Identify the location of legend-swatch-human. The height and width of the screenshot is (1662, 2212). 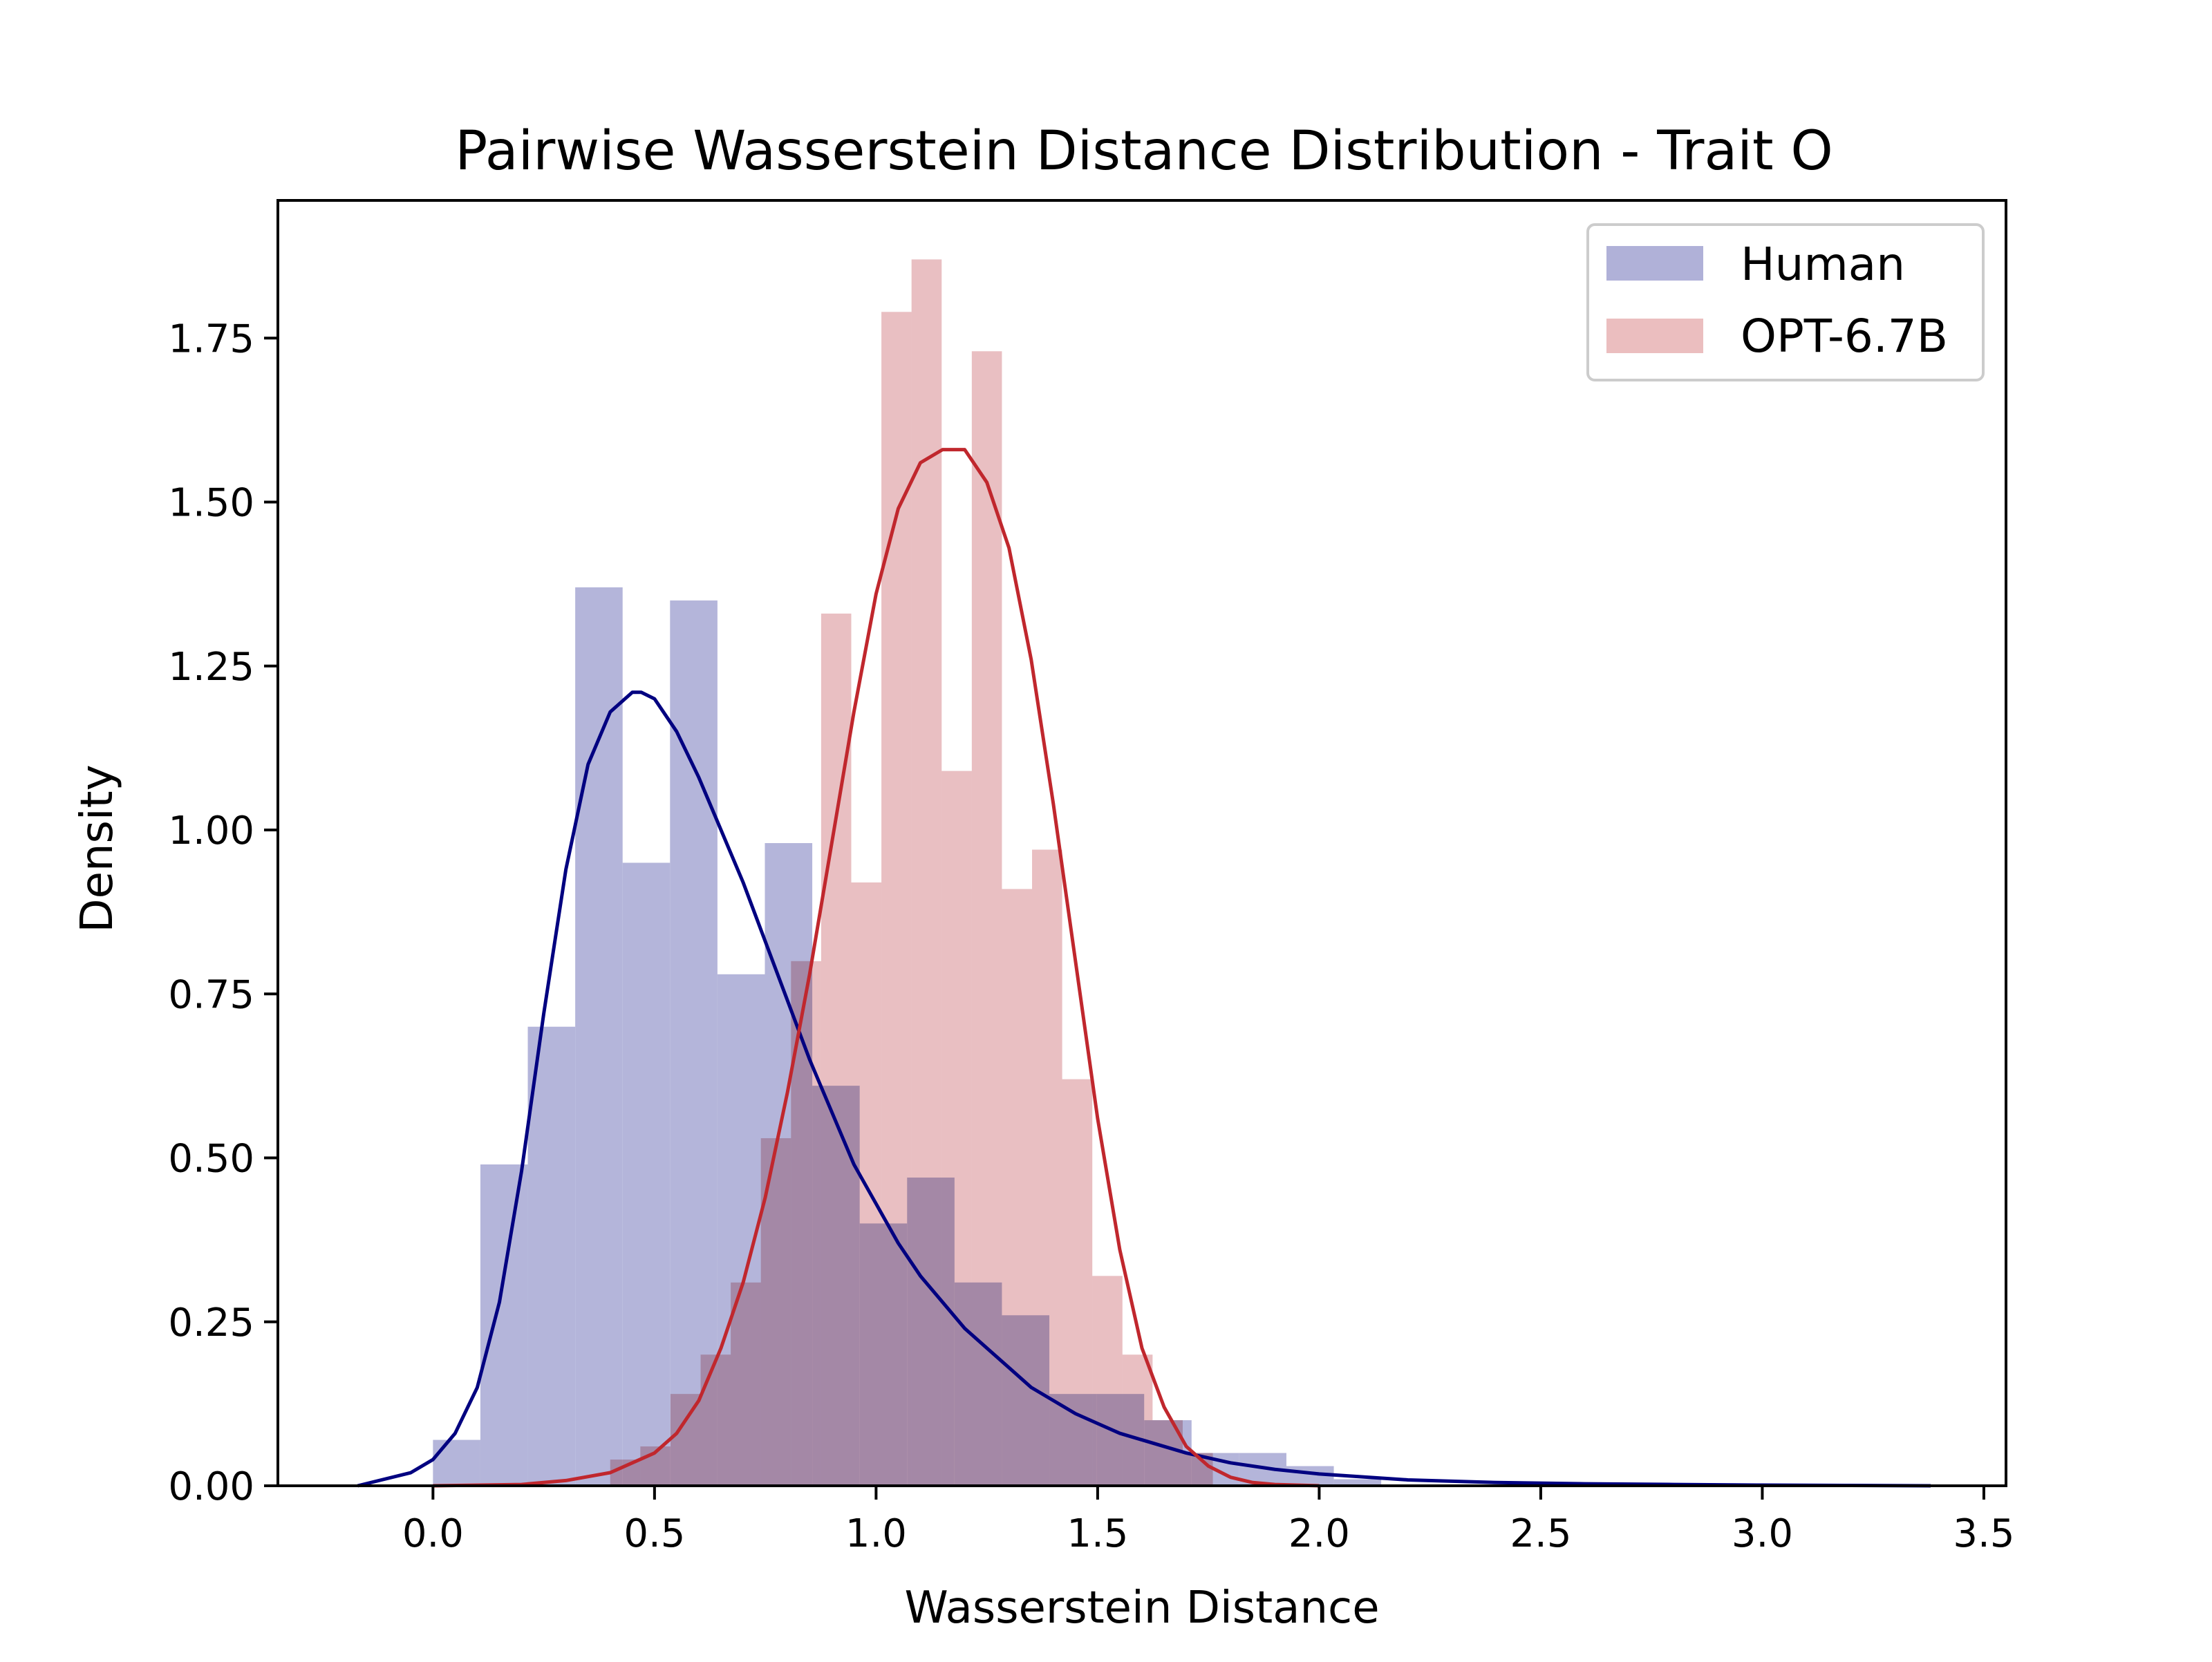
(1654, 263).